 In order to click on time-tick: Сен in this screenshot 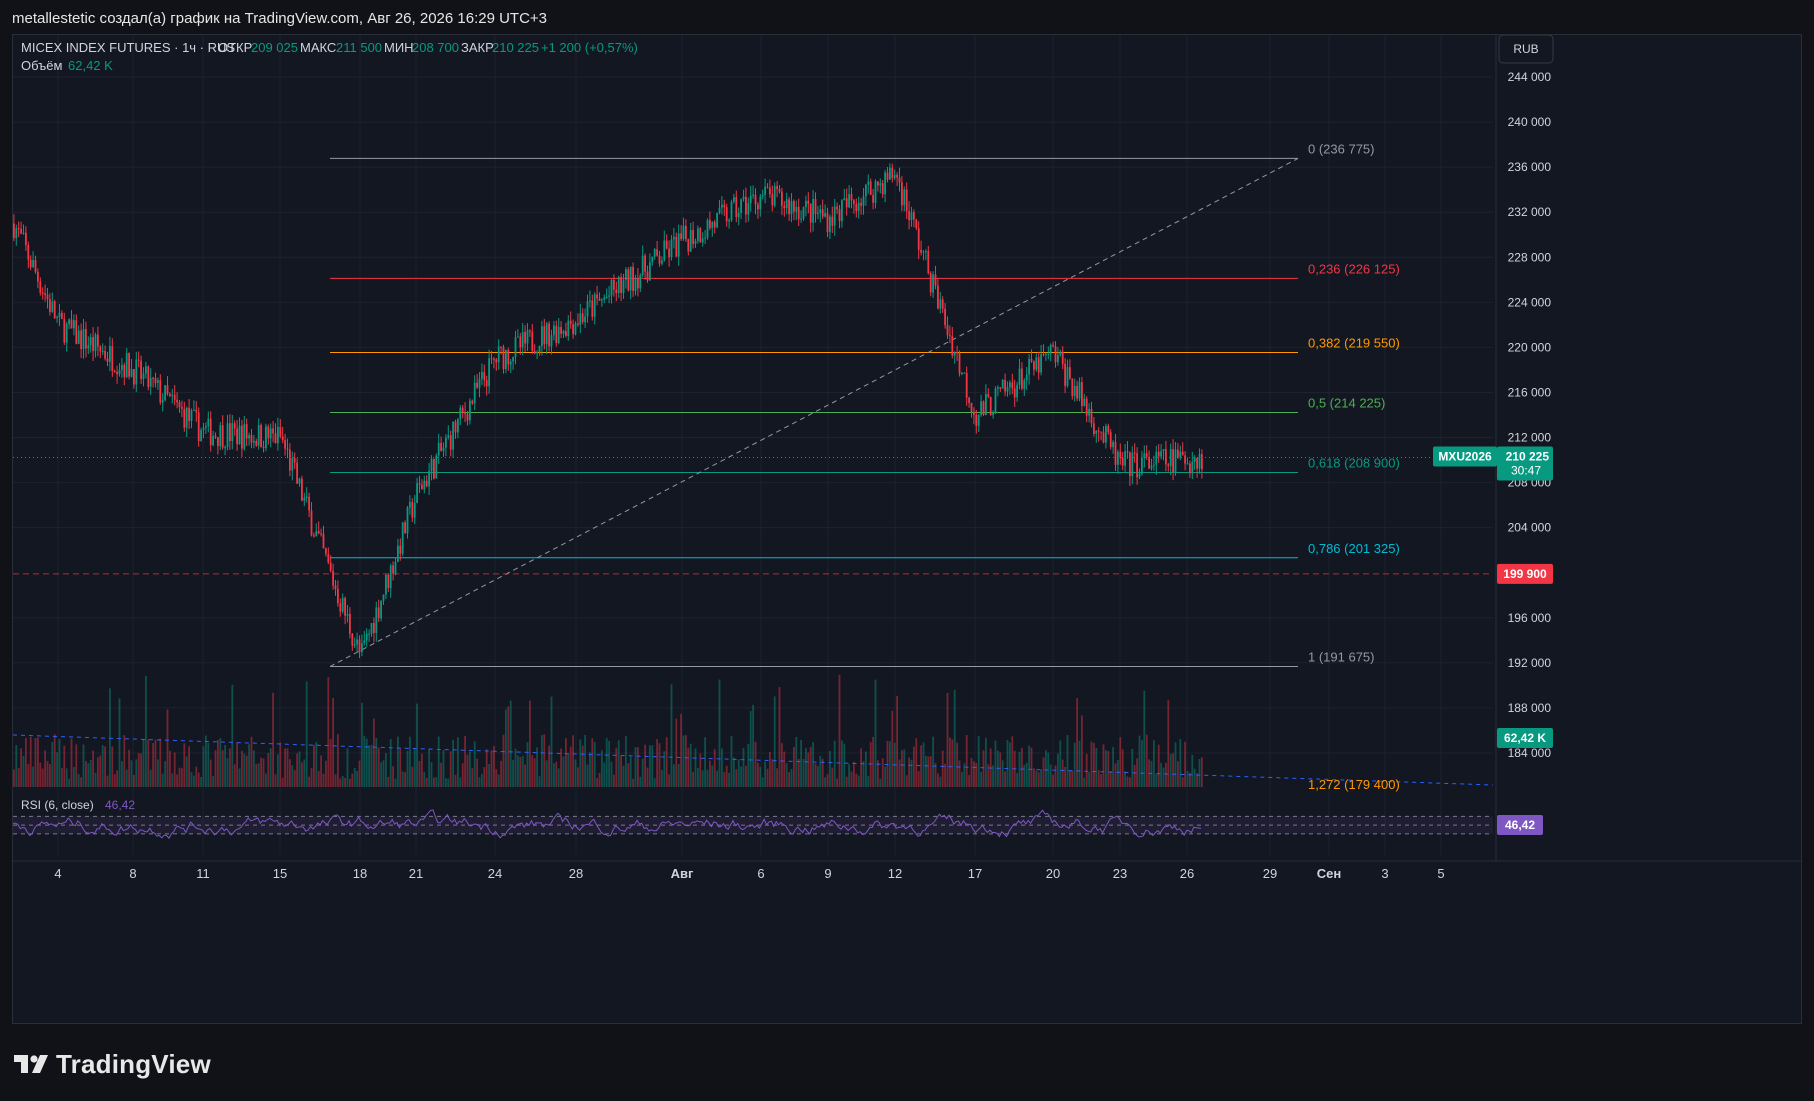, I will do `click(1329, 873)`.